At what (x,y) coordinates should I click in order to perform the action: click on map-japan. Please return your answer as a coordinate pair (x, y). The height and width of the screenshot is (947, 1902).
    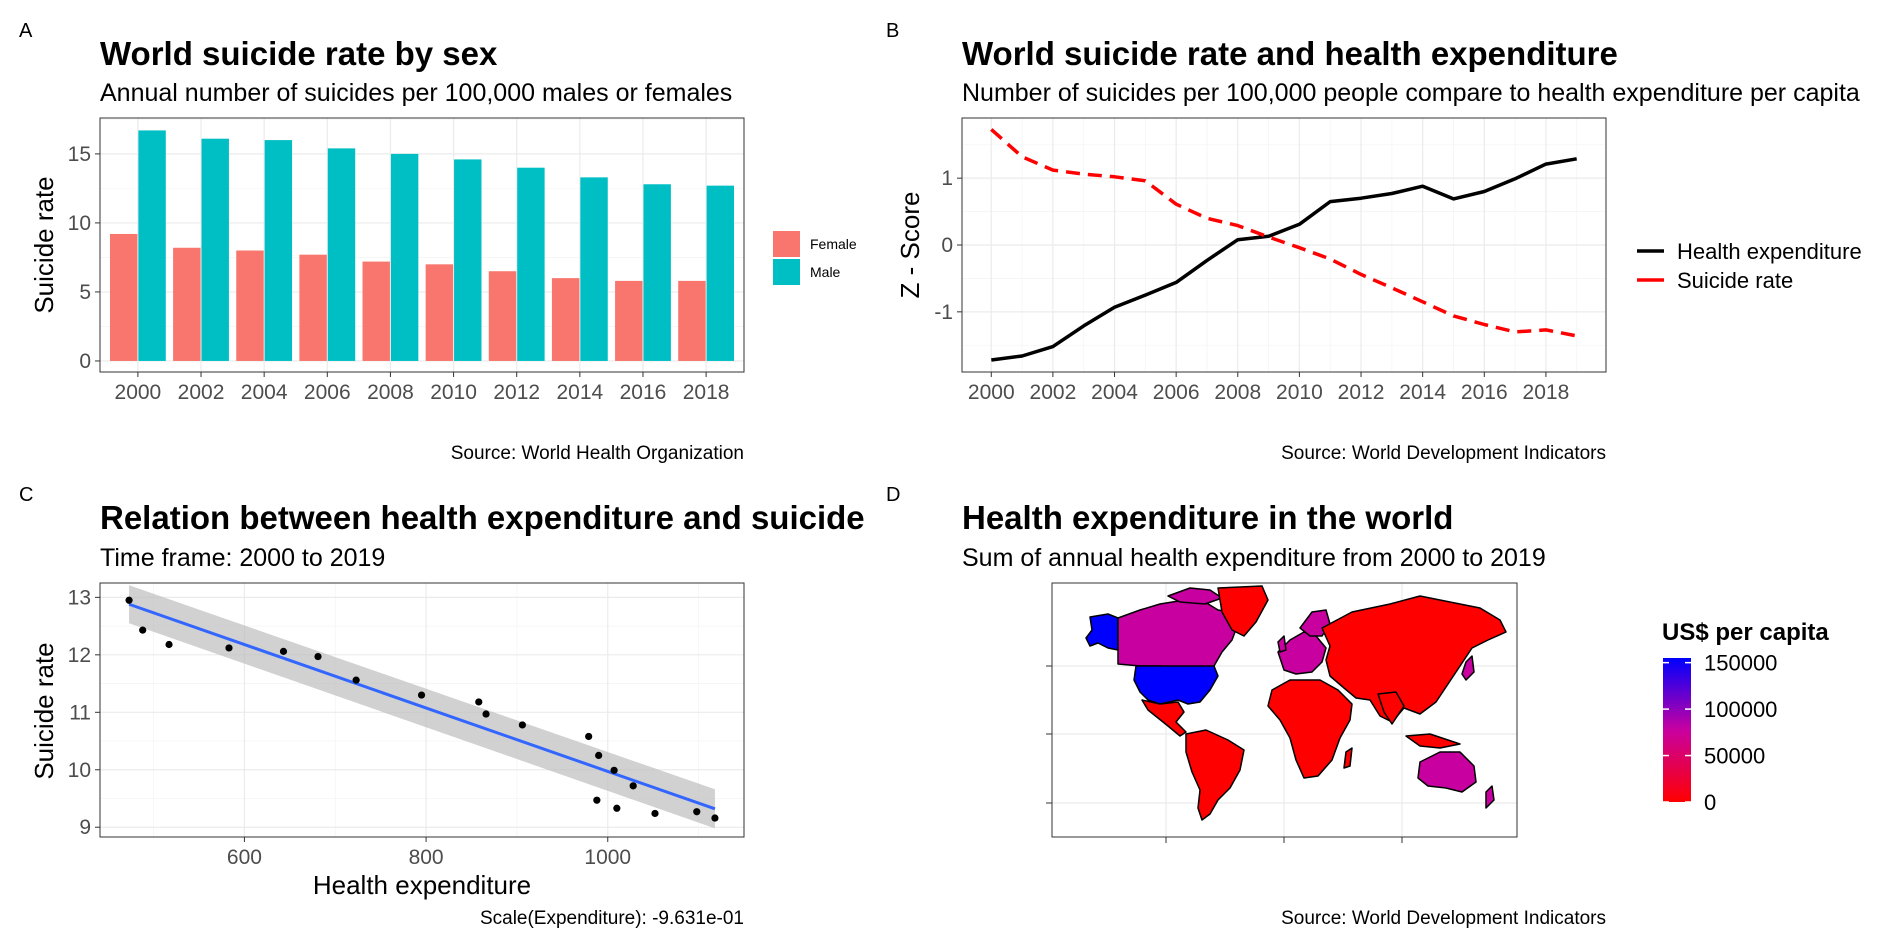
    Looking at the image, I should click on (1468, 668).